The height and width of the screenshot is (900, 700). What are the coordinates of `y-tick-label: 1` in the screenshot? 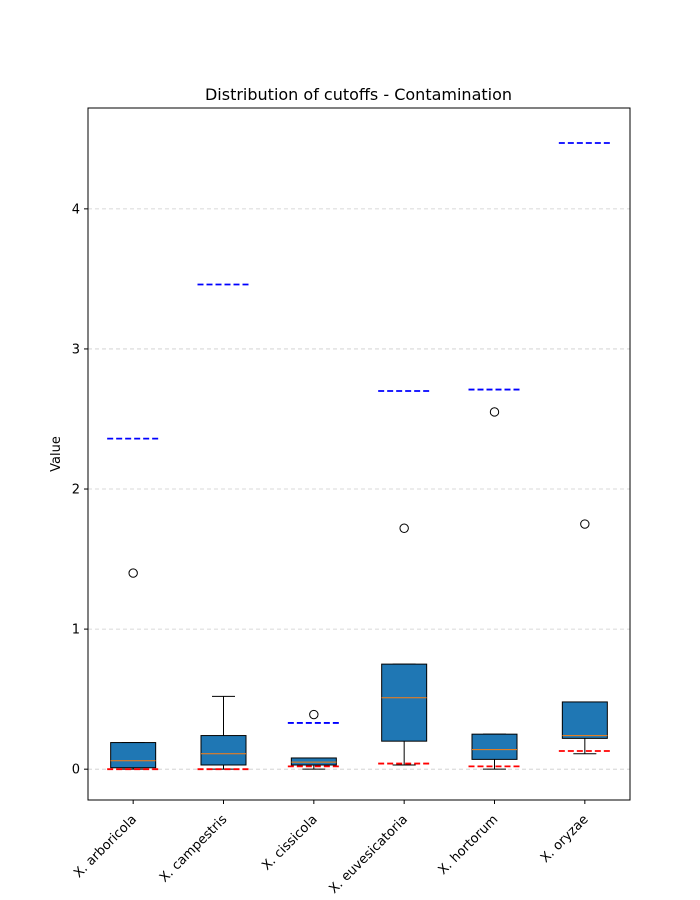 It's located at (76, 630).